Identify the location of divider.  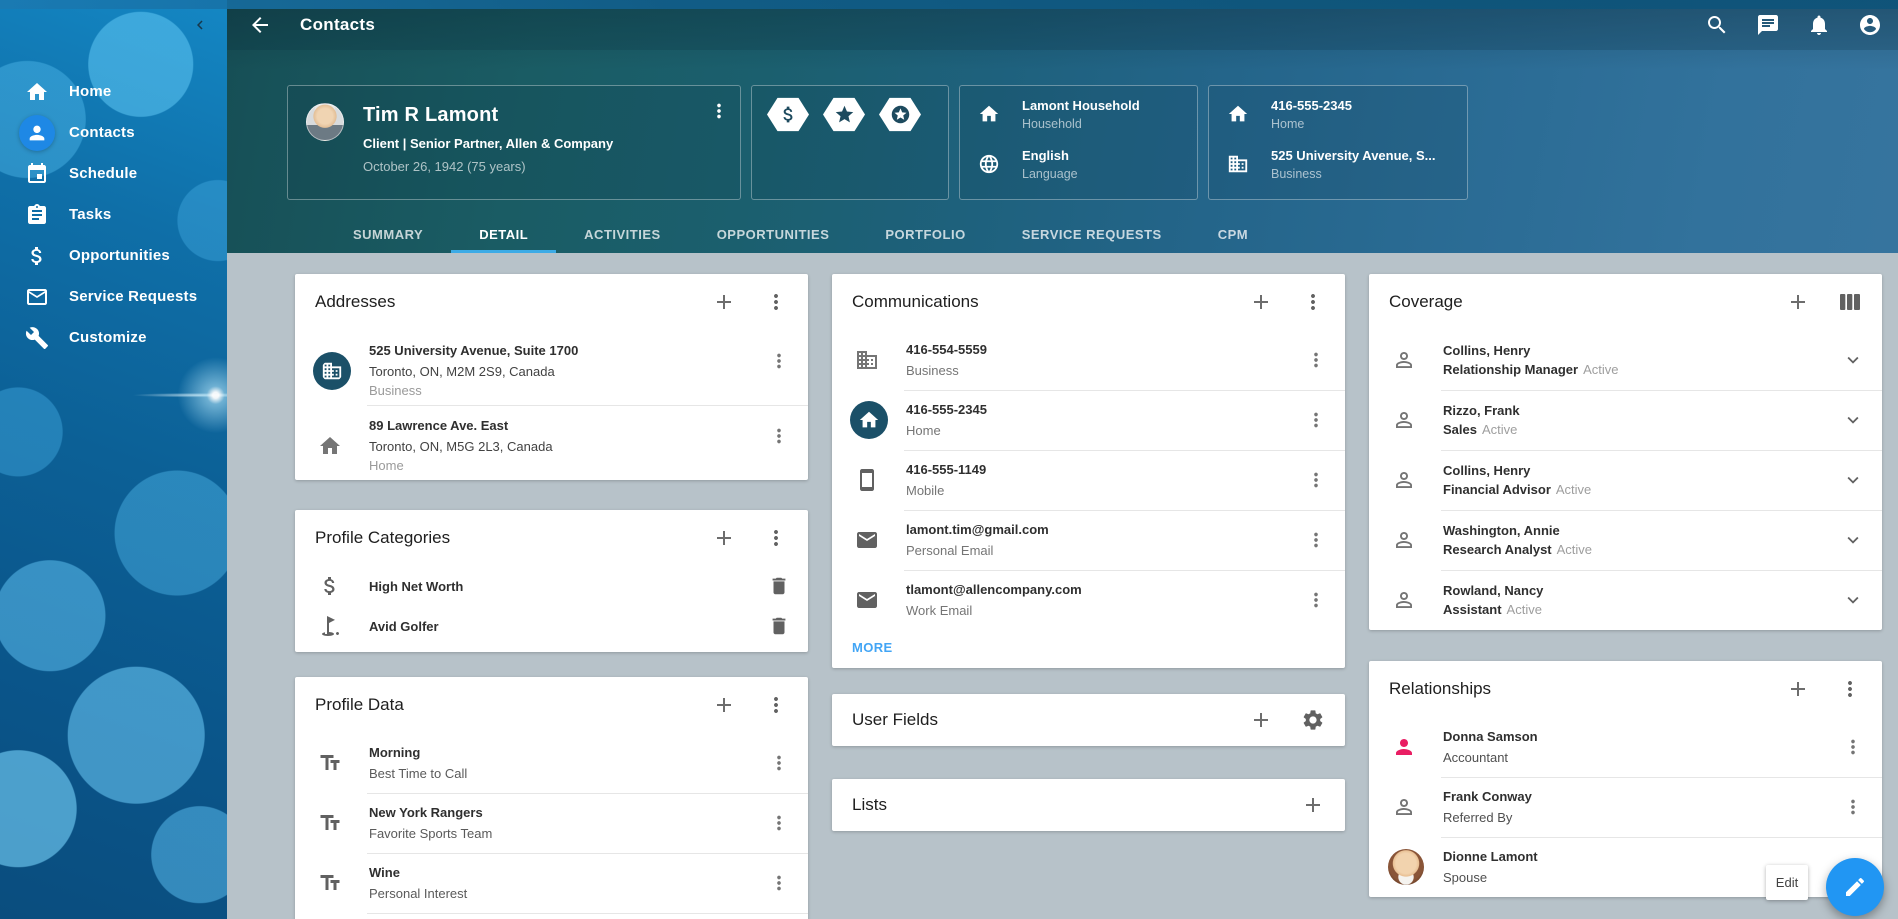
(551, 916).